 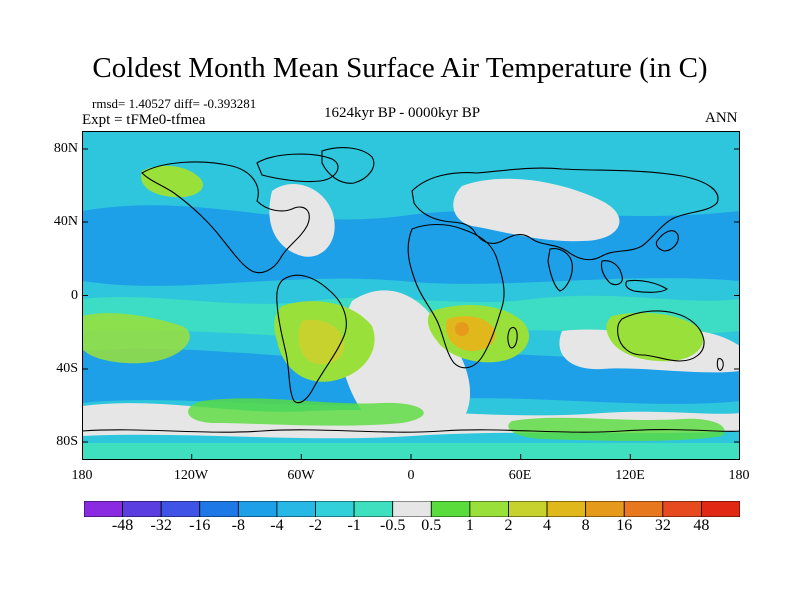 I want to click on experiment-label: Expt = tFMe0-tfmea, so click(x=144, y=120).